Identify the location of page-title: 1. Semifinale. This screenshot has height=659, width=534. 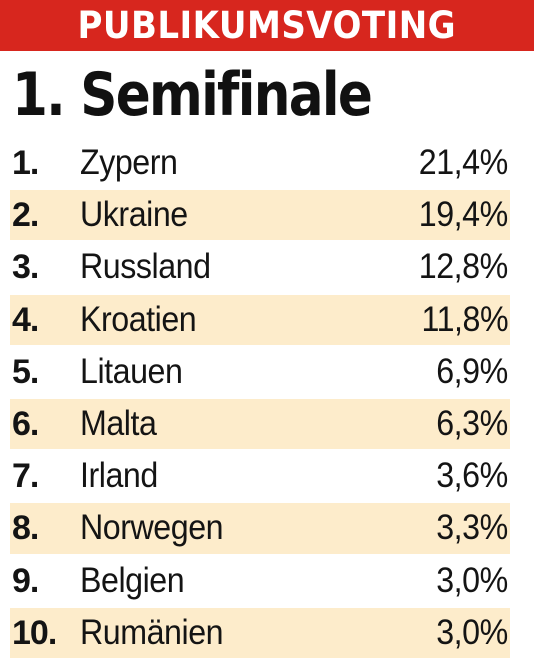
(192, 95).